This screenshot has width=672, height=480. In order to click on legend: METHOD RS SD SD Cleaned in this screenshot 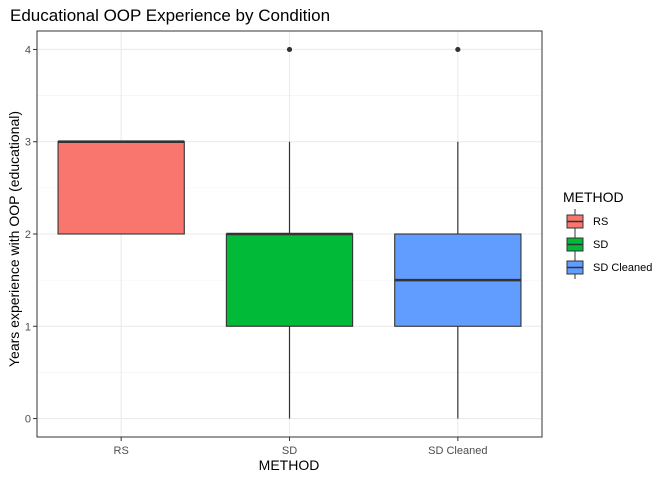, I will do `click(607, 234)`.